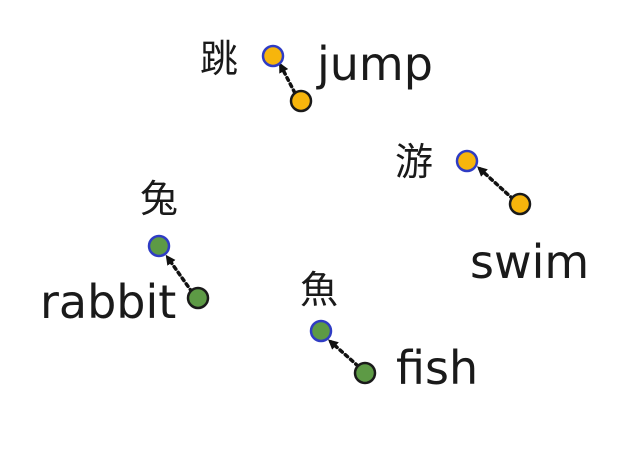  Describe the element at coordinates (529, 262) in the screenshot. I see `english-label-swim: swim` at that location.